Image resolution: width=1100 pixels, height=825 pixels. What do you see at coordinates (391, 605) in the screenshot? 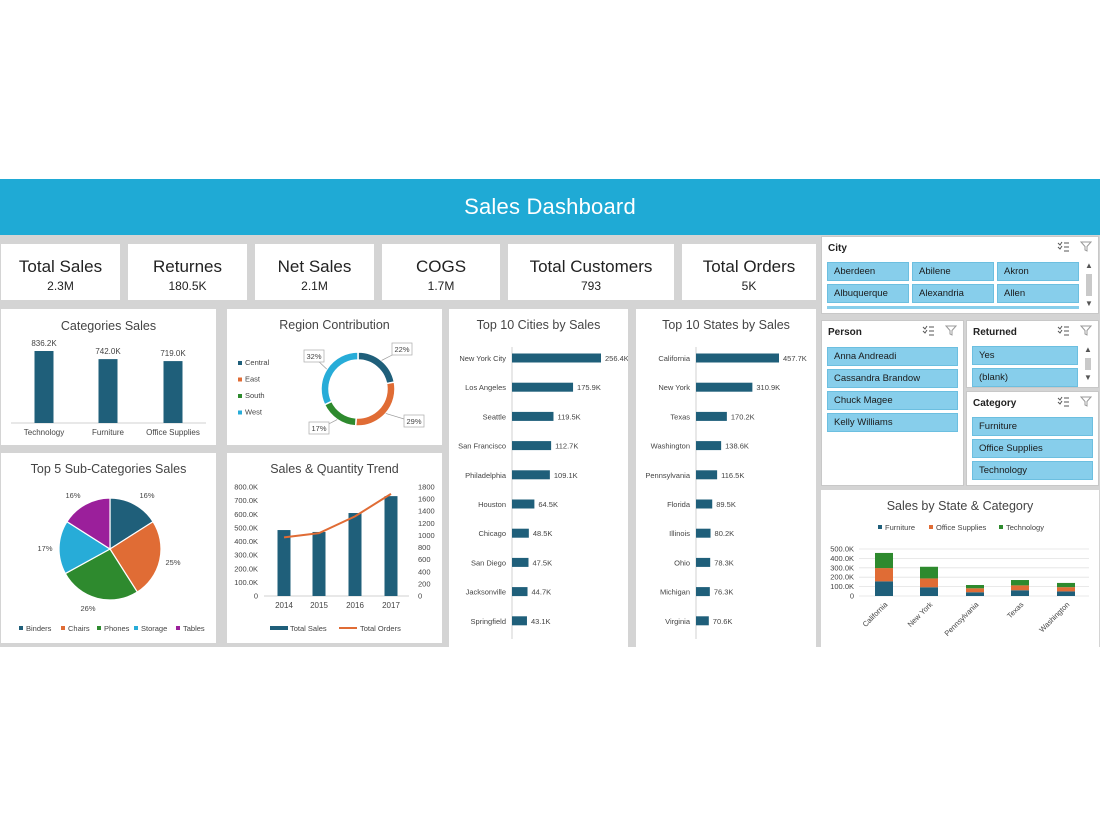
I see `category-label: 2017` at bounding box center [391, 605].